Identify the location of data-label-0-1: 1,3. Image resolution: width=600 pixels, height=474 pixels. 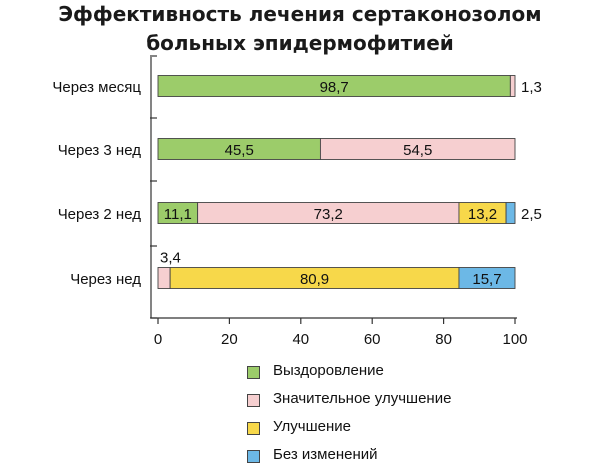
(531, 87).